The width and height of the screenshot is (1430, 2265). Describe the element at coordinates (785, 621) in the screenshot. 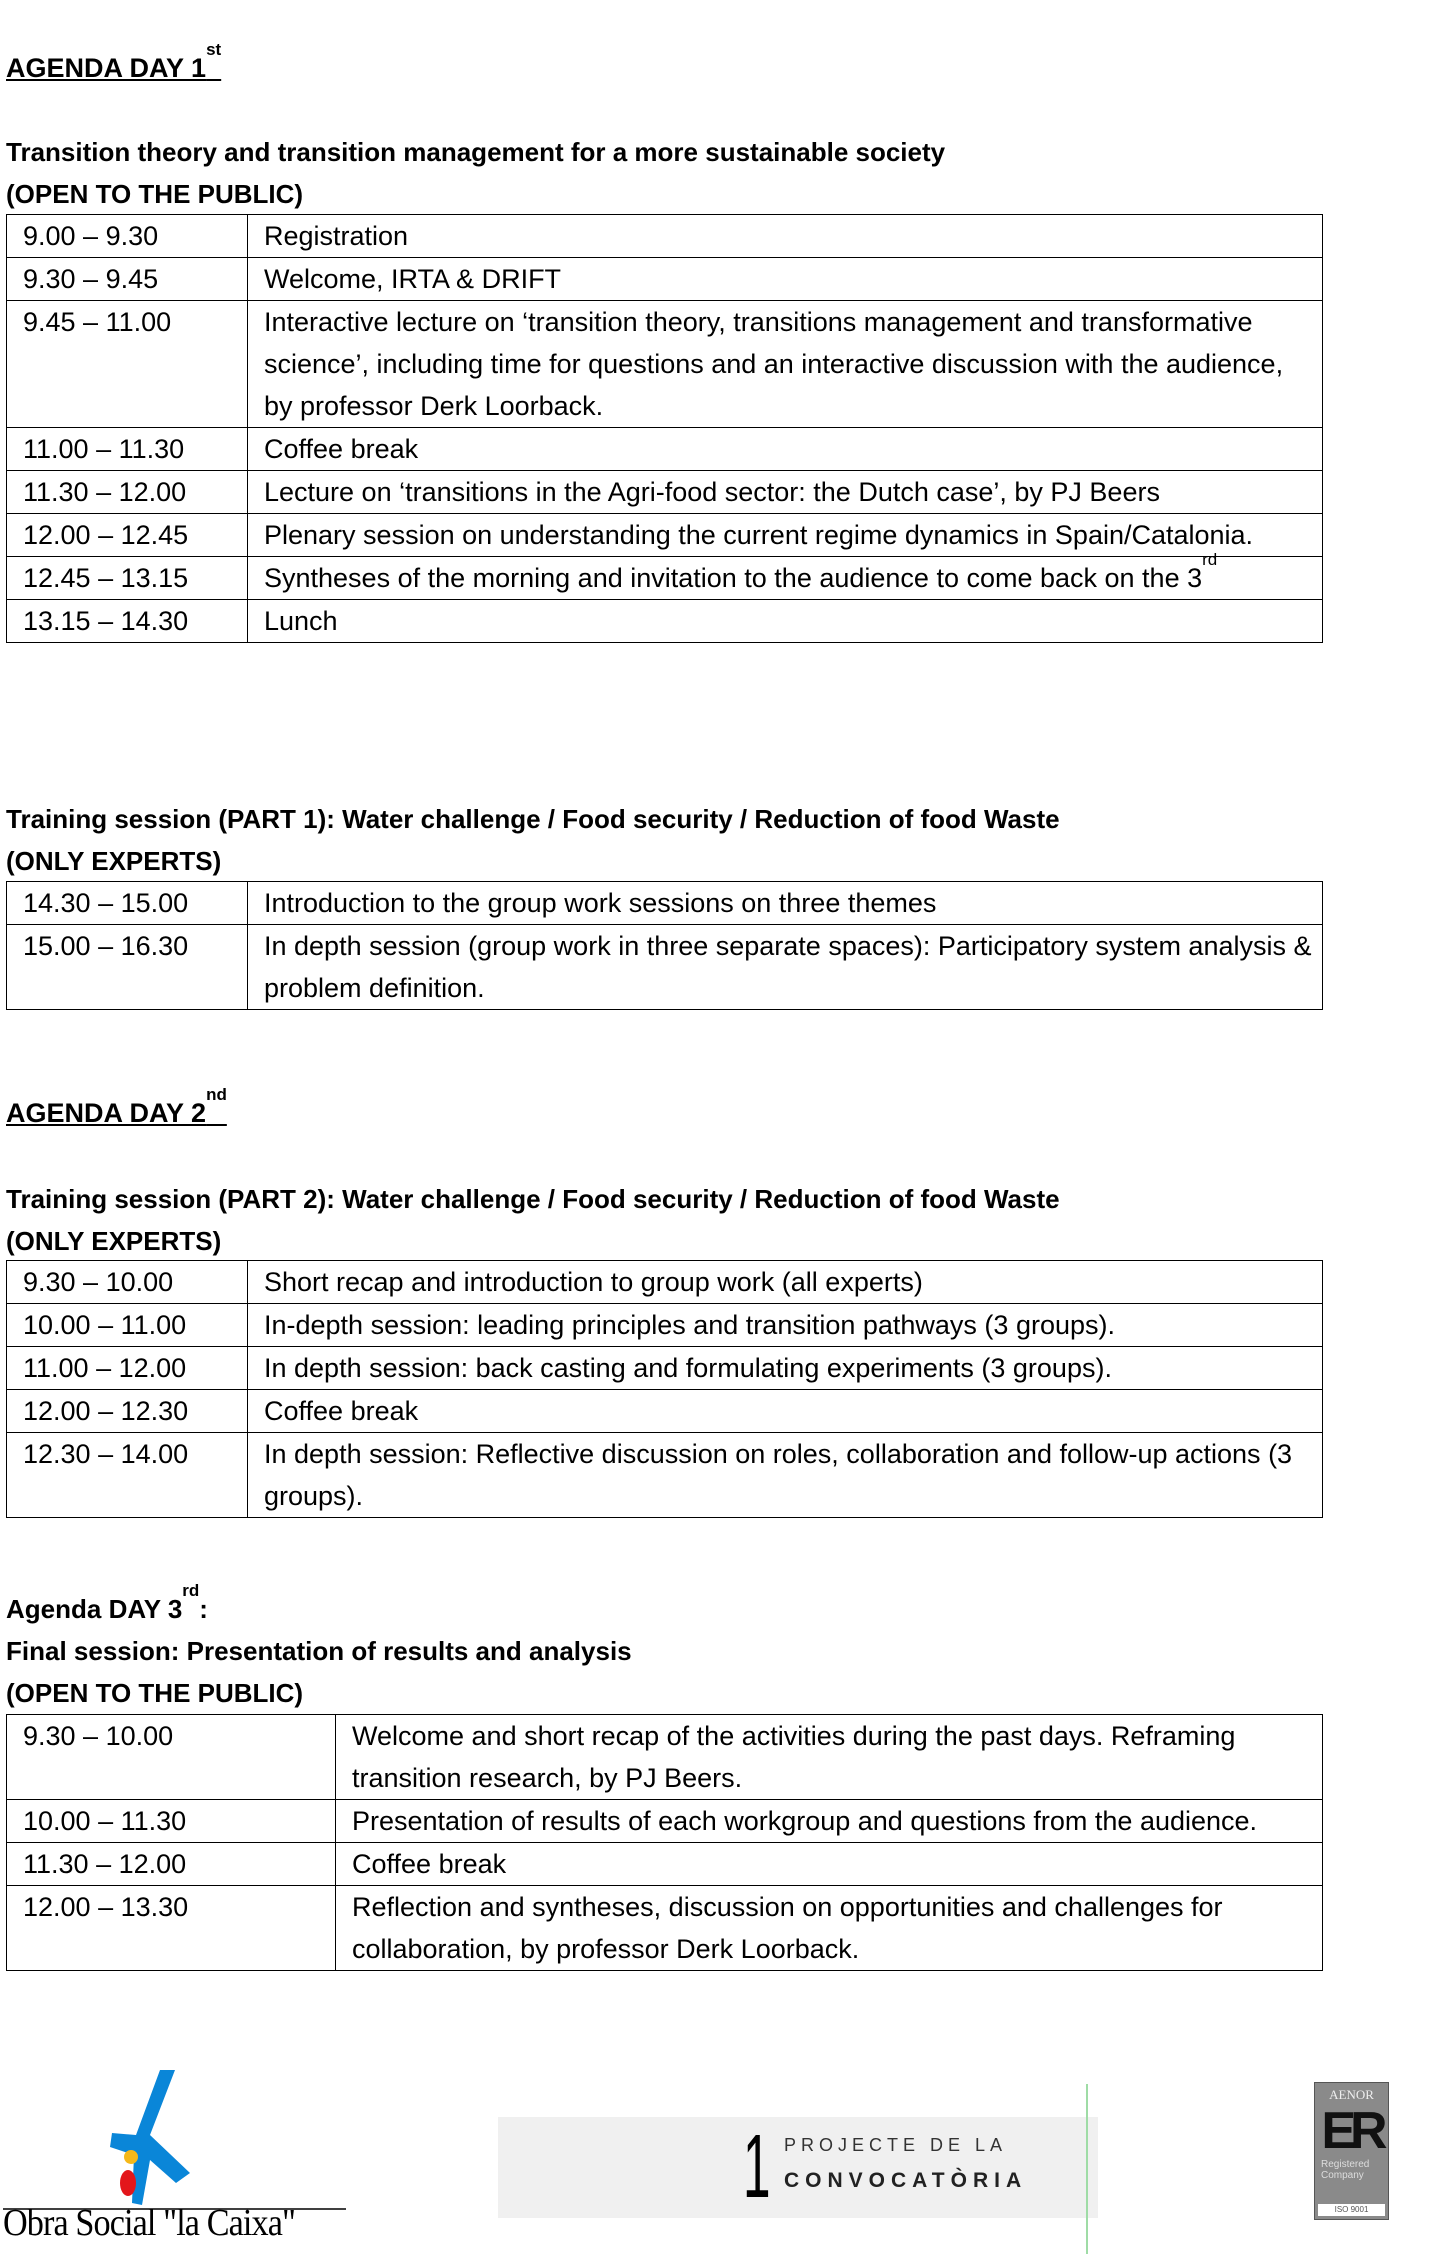

I see `agenda-description: Lunch` at that location.